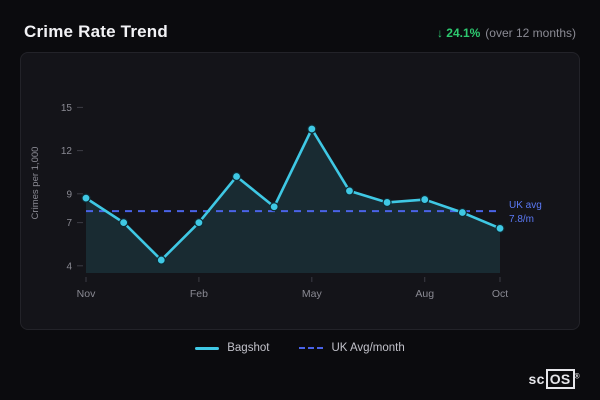  What do you see at coordinates (424, 294) in the screenshot?
I see `x-tick-label: Aug` at bounding box center [424, 294].